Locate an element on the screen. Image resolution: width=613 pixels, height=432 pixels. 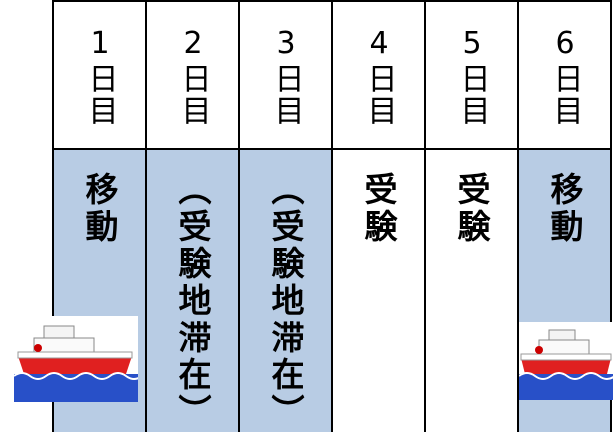
day-label: 2日目 is located at coordinates (193, 76).